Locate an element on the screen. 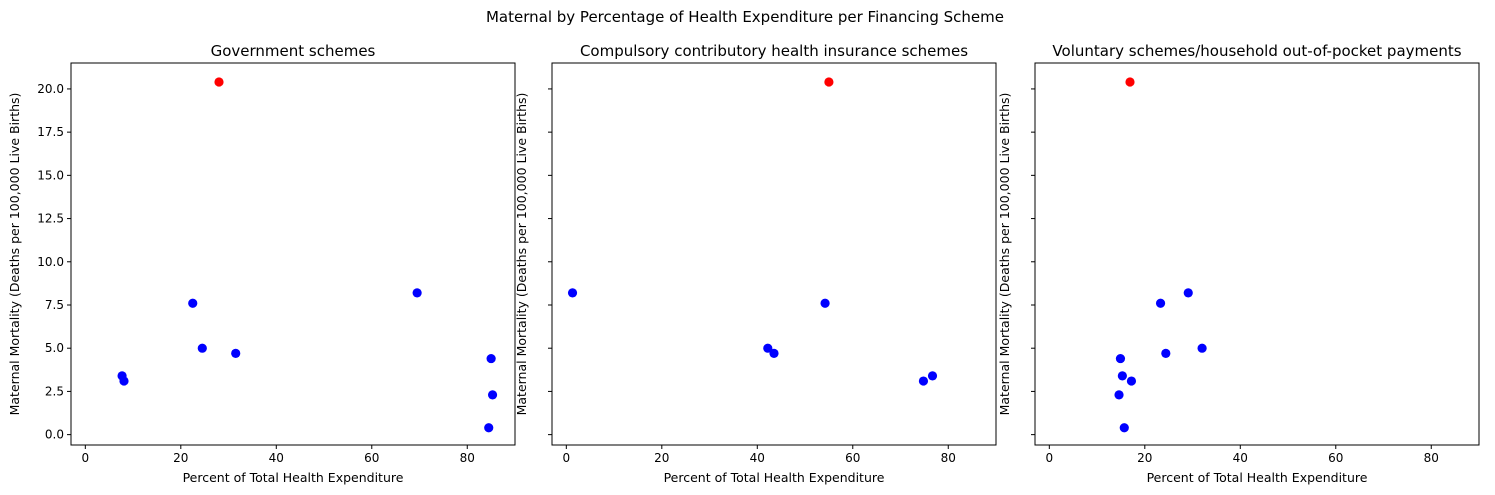  y-tick-label: 5.0 is located at coordinates (54, 348).